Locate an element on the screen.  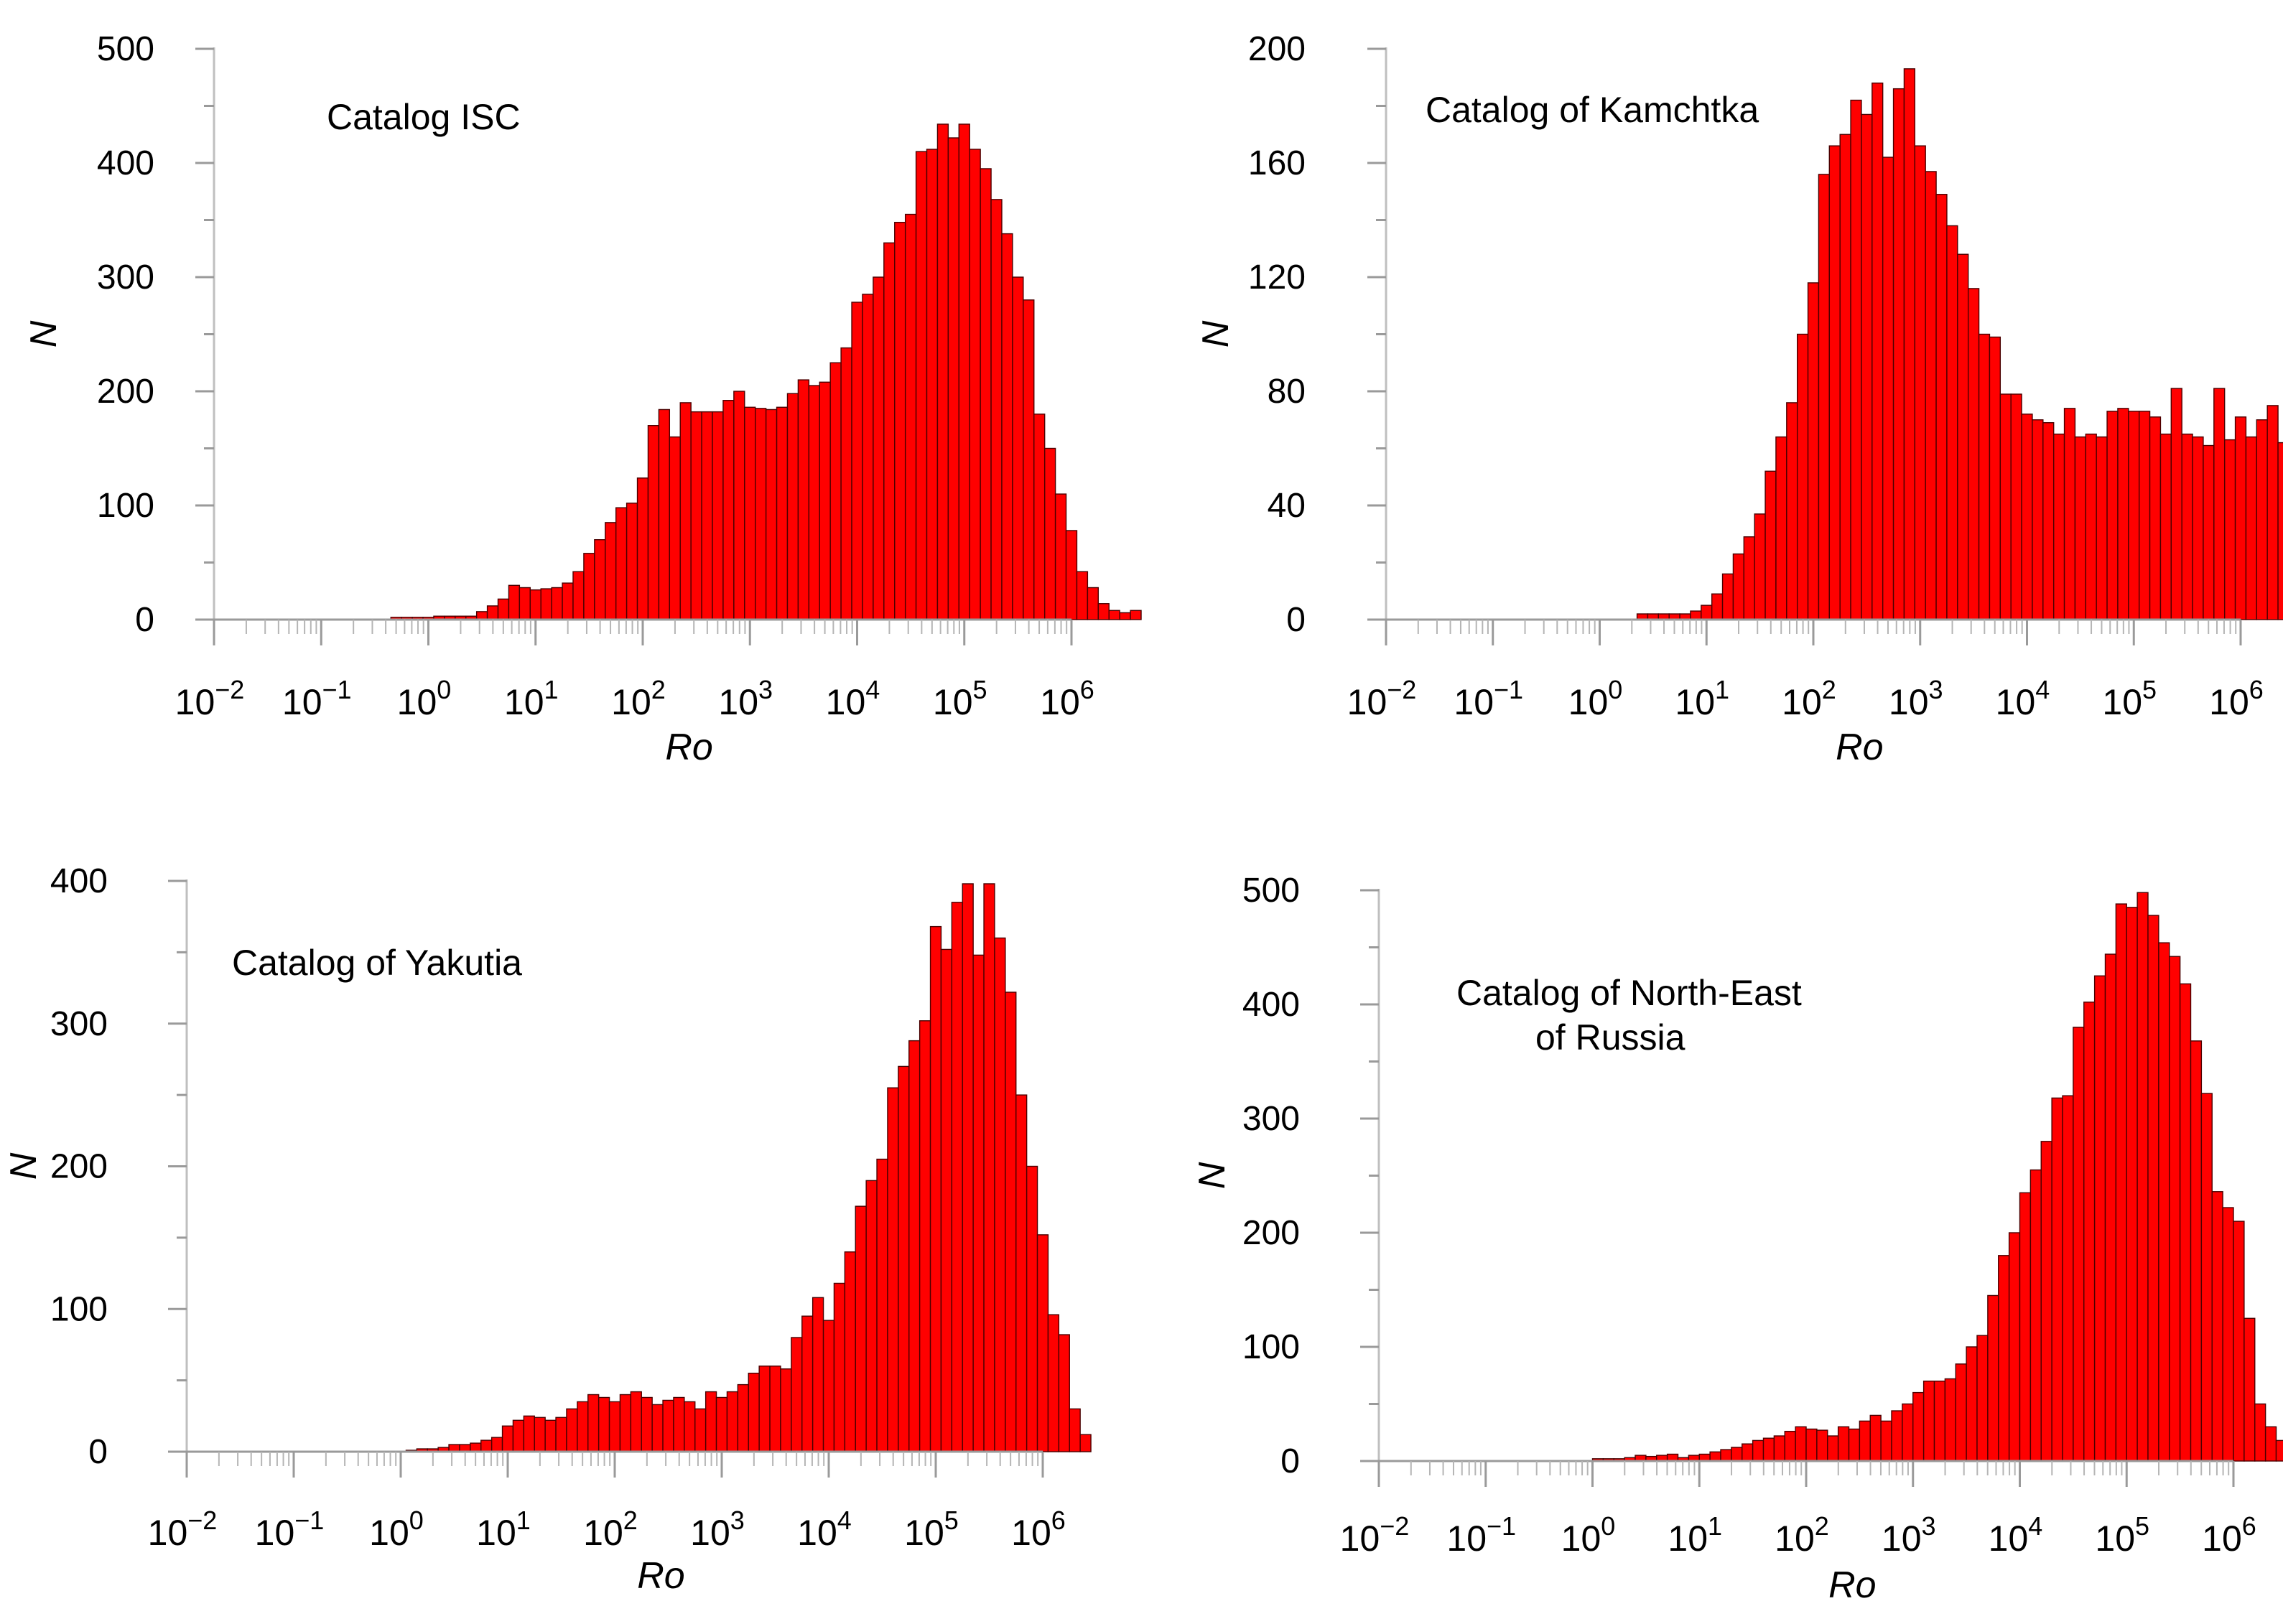
y-tick-label: 200 is located at coordinates (125, 392).